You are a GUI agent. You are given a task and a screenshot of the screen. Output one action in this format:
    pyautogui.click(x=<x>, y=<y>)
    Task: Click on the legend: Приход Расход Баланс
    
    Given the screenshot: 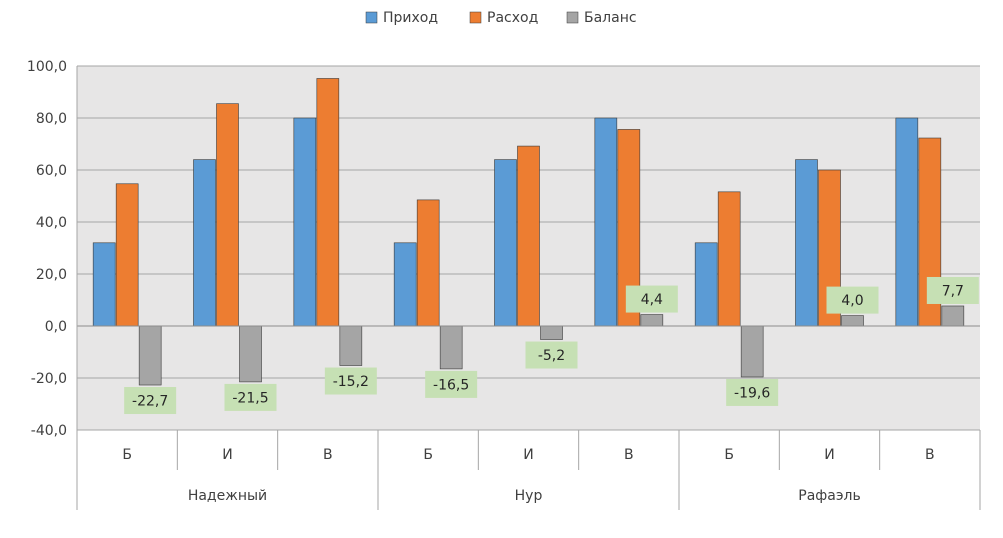 What is the action you would take?
    pyautogui.click(x=501, y=18)
    